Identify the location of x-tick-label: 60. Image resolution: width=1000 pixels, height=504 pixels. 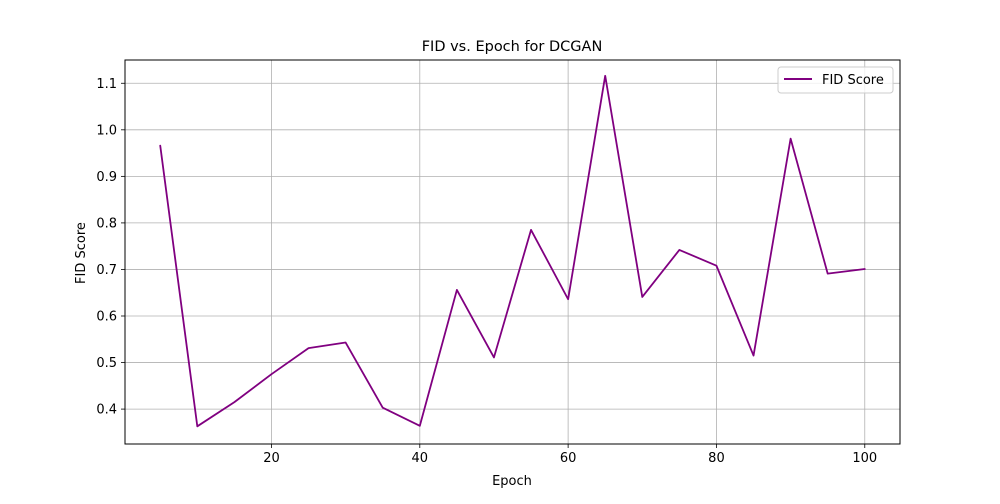
(568, 458).